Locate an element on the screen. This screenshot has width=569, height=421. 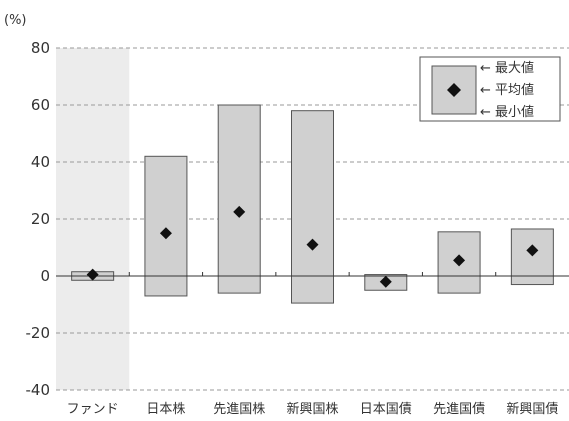
y-unit-label: (%) is located at coordinates (15, 20).